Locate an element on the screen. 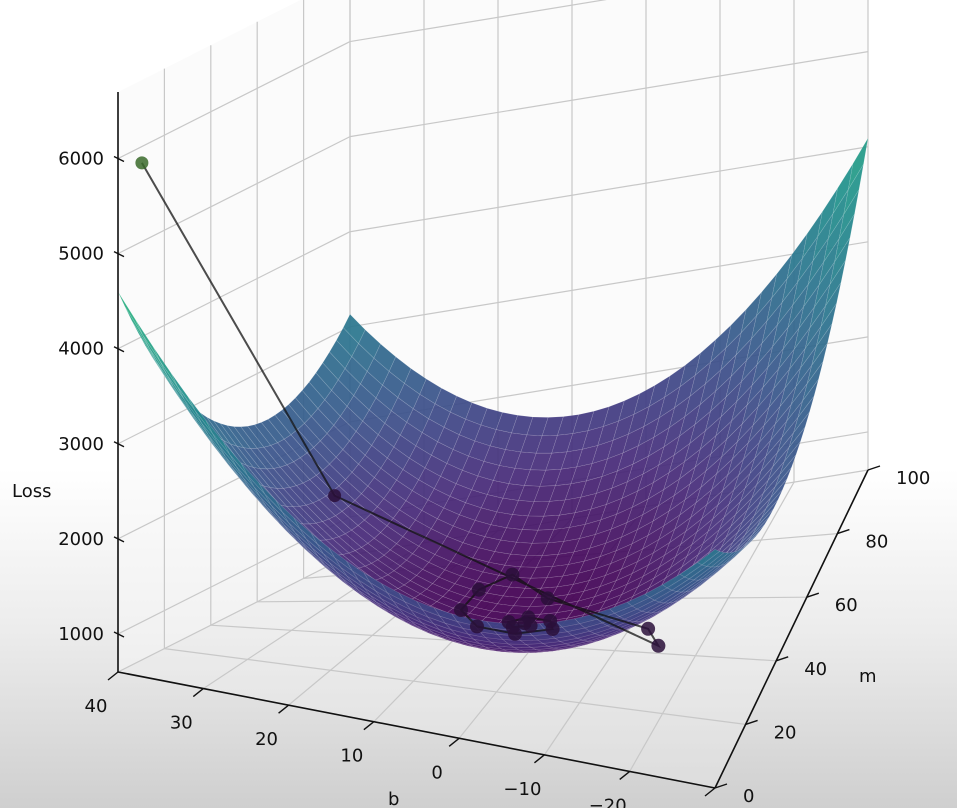 The width and height of the screenshot is (957, 808). grid-line-loss-back is located at coordinates (609, 94).